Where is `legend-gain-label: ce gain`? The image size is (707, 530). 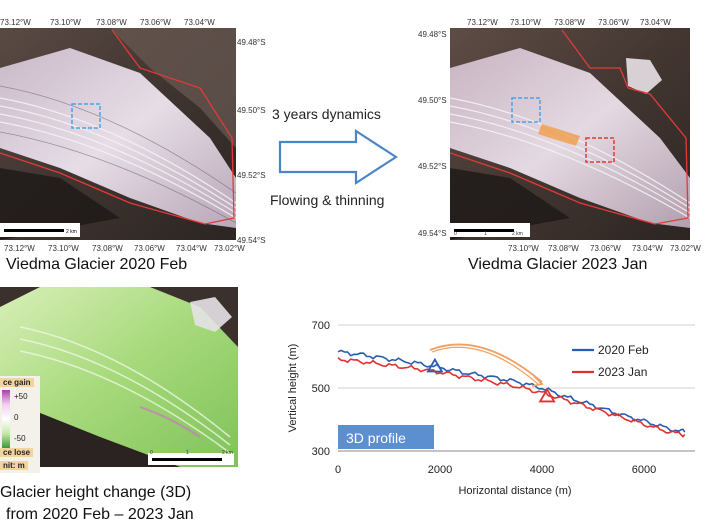
legend-gain-label: ce gain is located at coordinates (17, 382).